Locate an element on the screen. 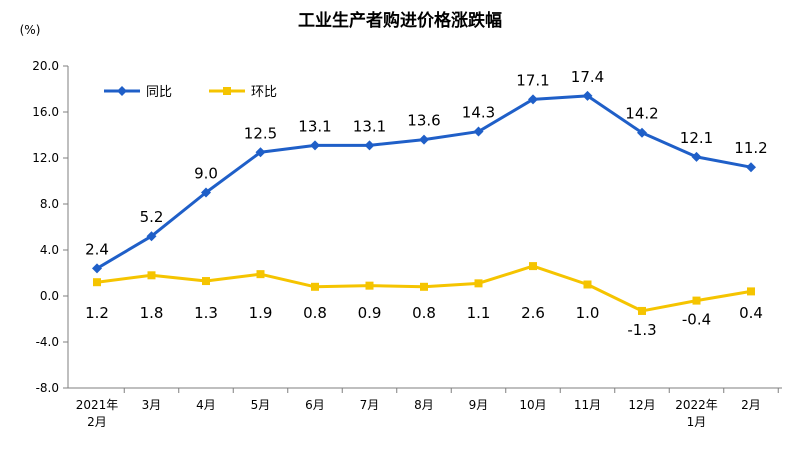  x-tick-label: 9月 is located at coordinates (479, 405).